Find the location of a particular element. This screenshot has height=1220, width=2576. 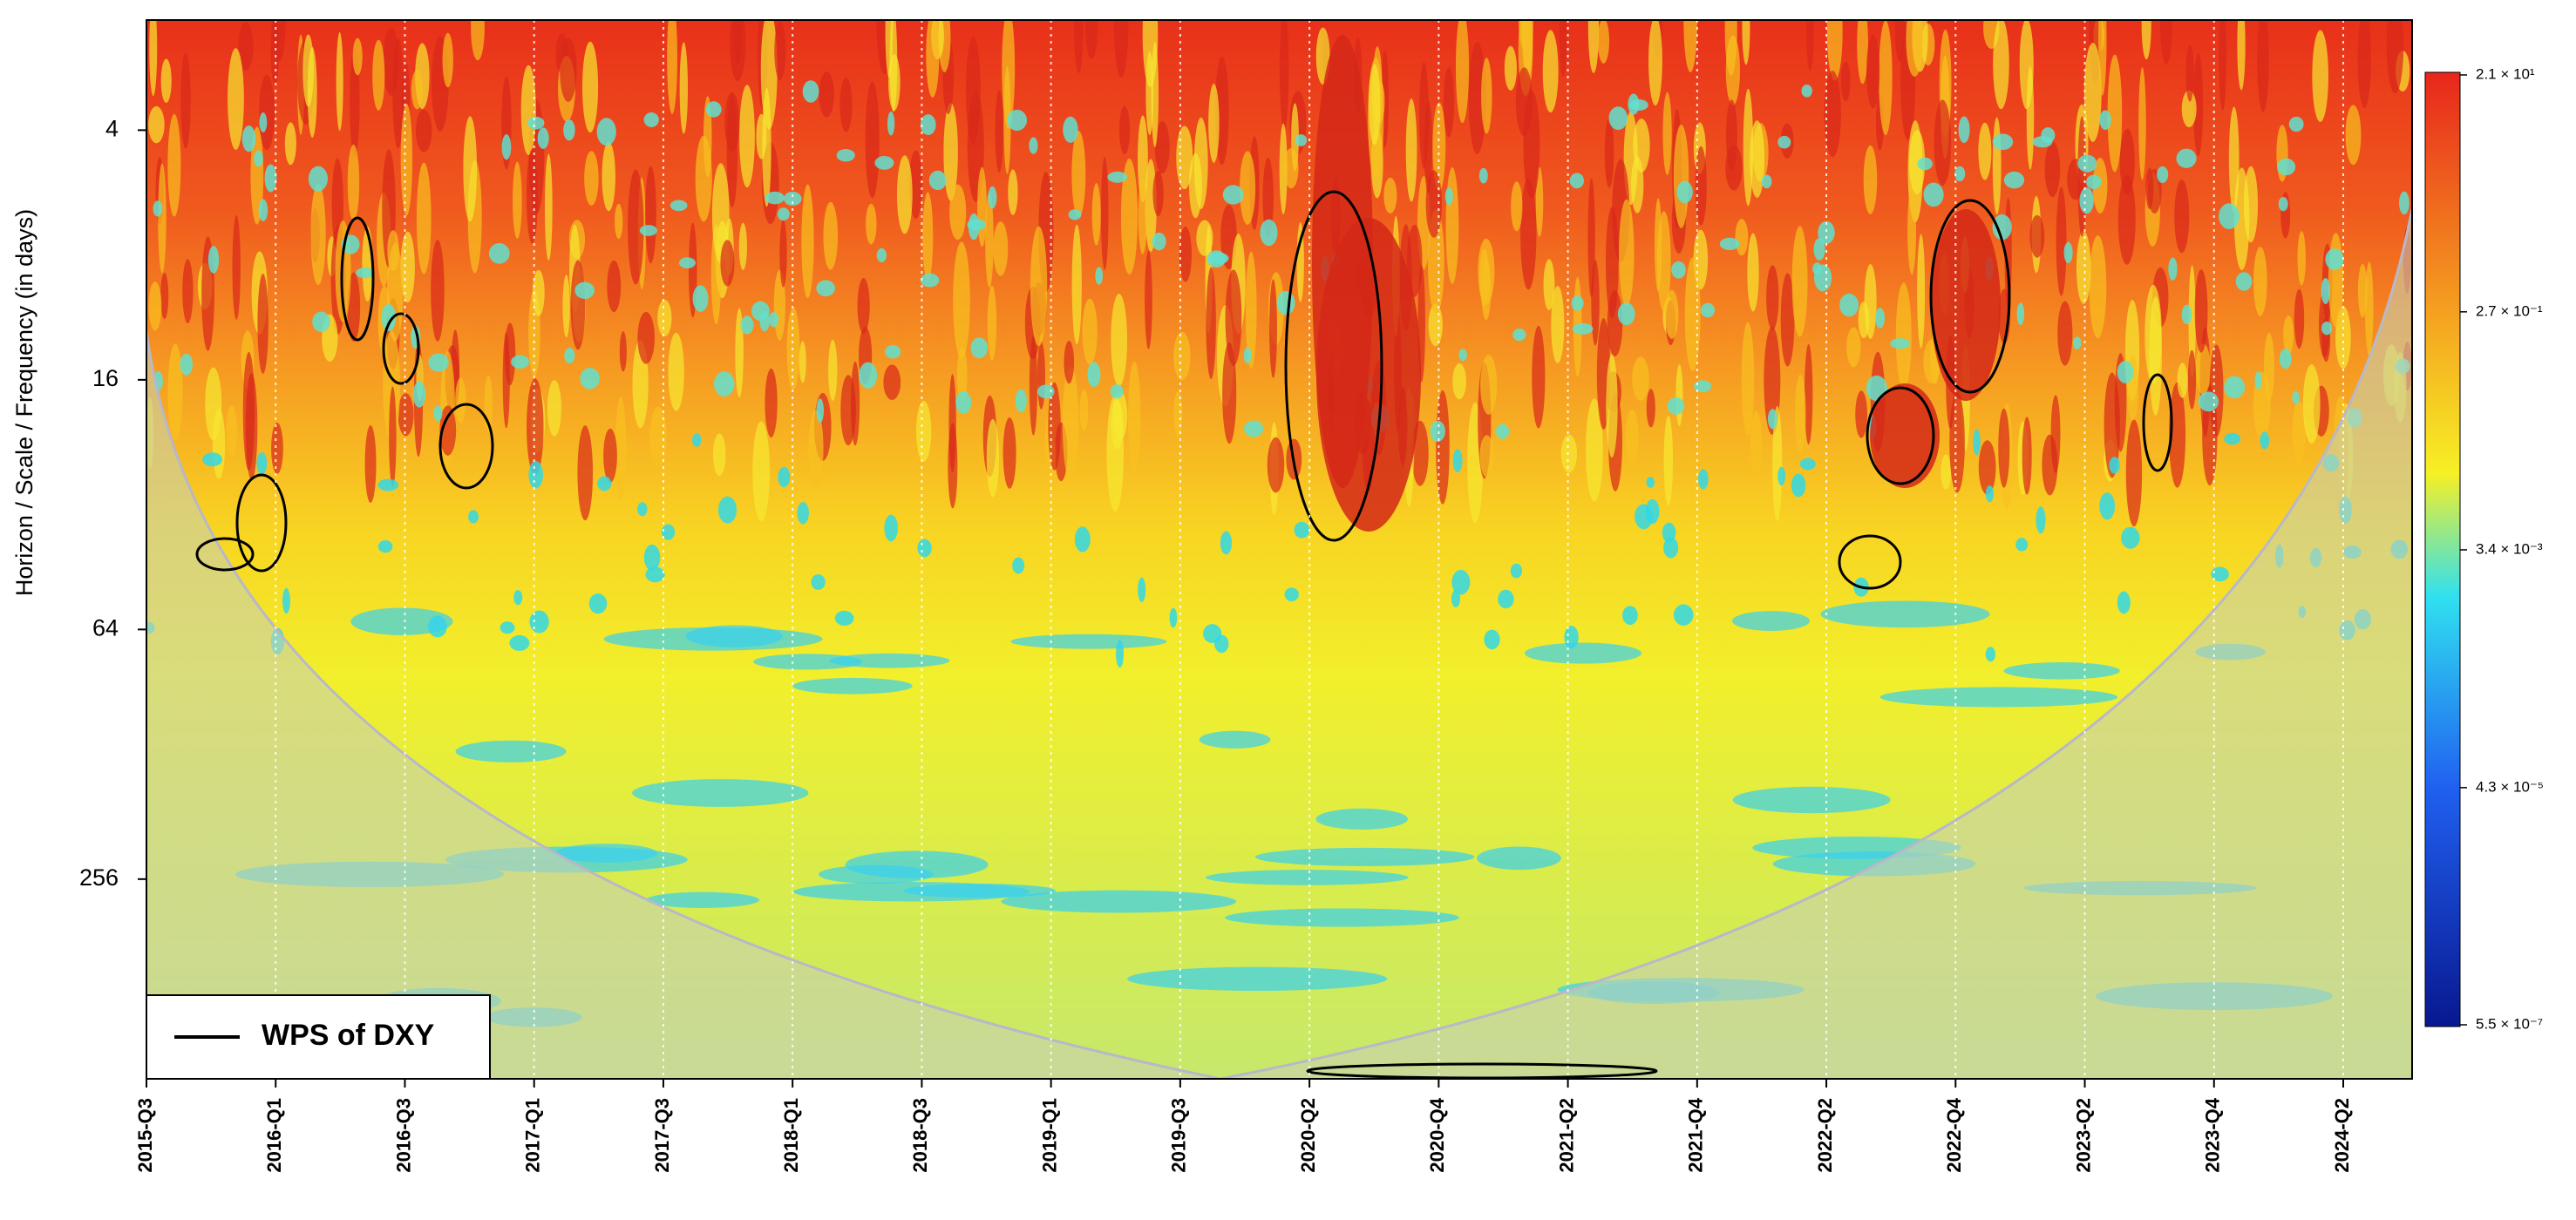

x-tick-label: 2020-Q4 is located at coordinates (1437, 1134).